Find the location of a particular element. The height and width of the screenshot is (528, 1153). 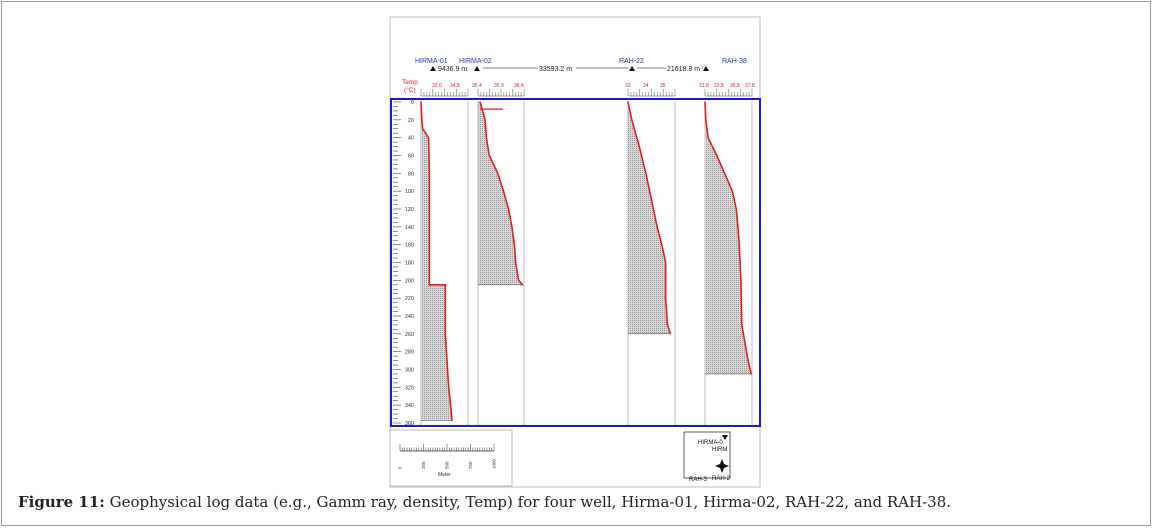

temp-tick: 34 is located at coordinates (646, 86).